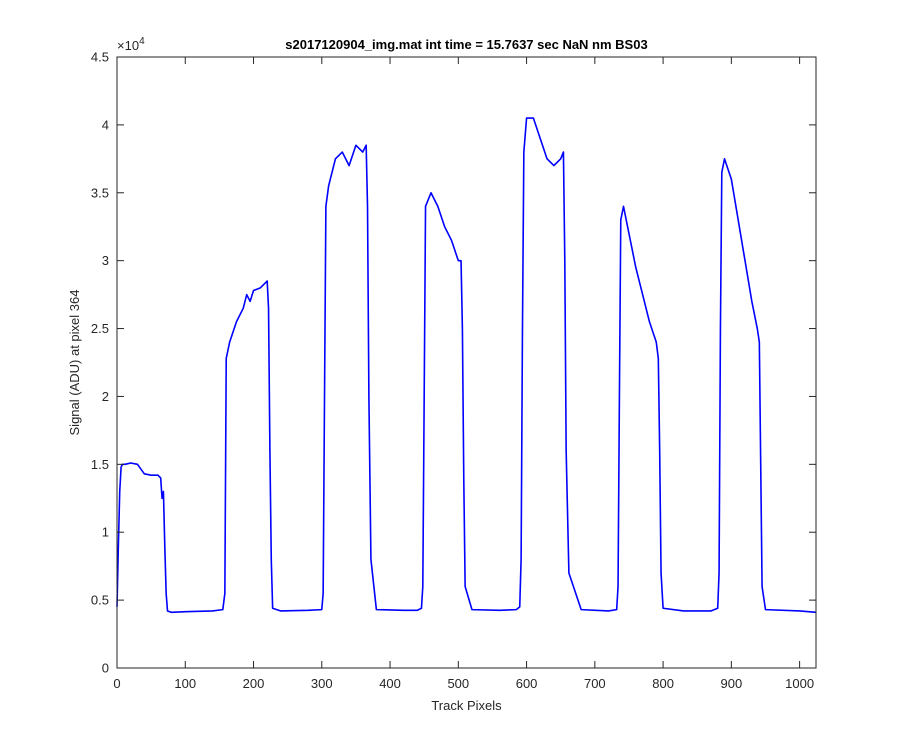  What do you see at coordinates (799, 683) in the screenshot?
I see `x-tick-label: 1000` at bounding box center [799, 683].